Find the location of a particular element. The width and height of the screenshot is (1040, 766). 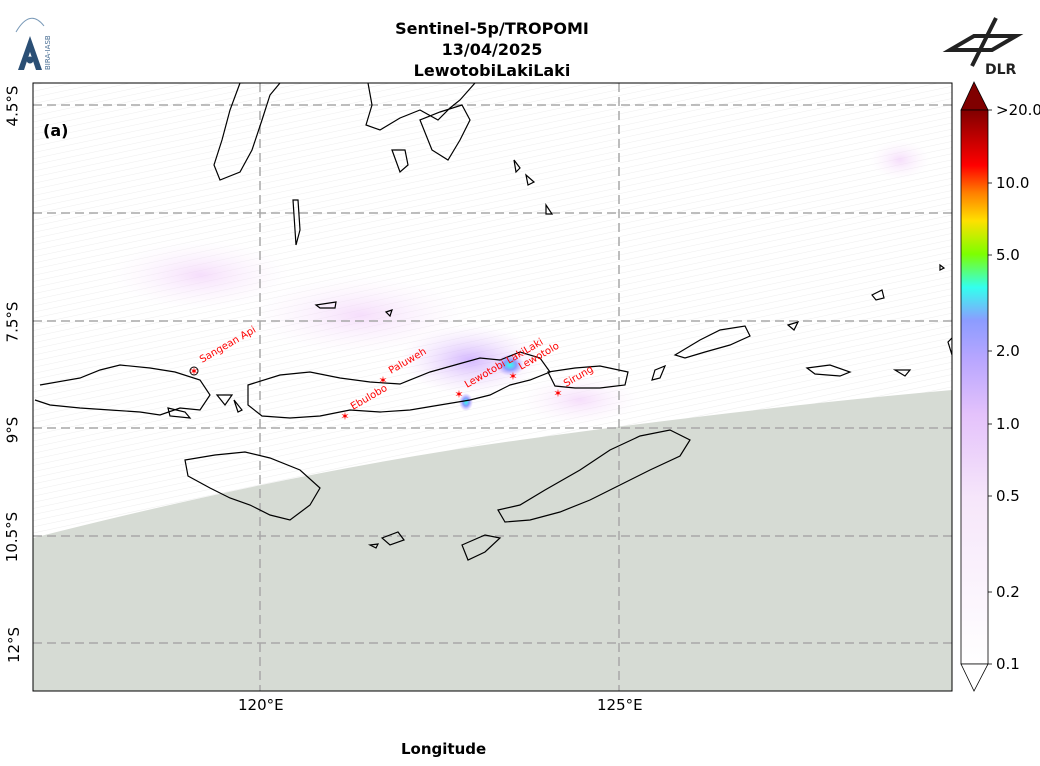

dlr-logo: DLR is located at coordinates (983, 47).